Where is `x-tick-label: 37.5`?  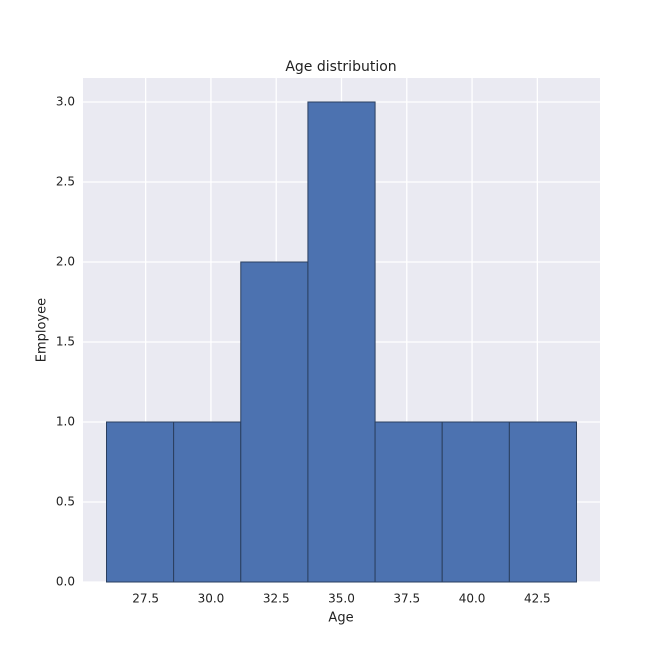
x-tick-label: 37.5 is located at coordinates (406, 599).